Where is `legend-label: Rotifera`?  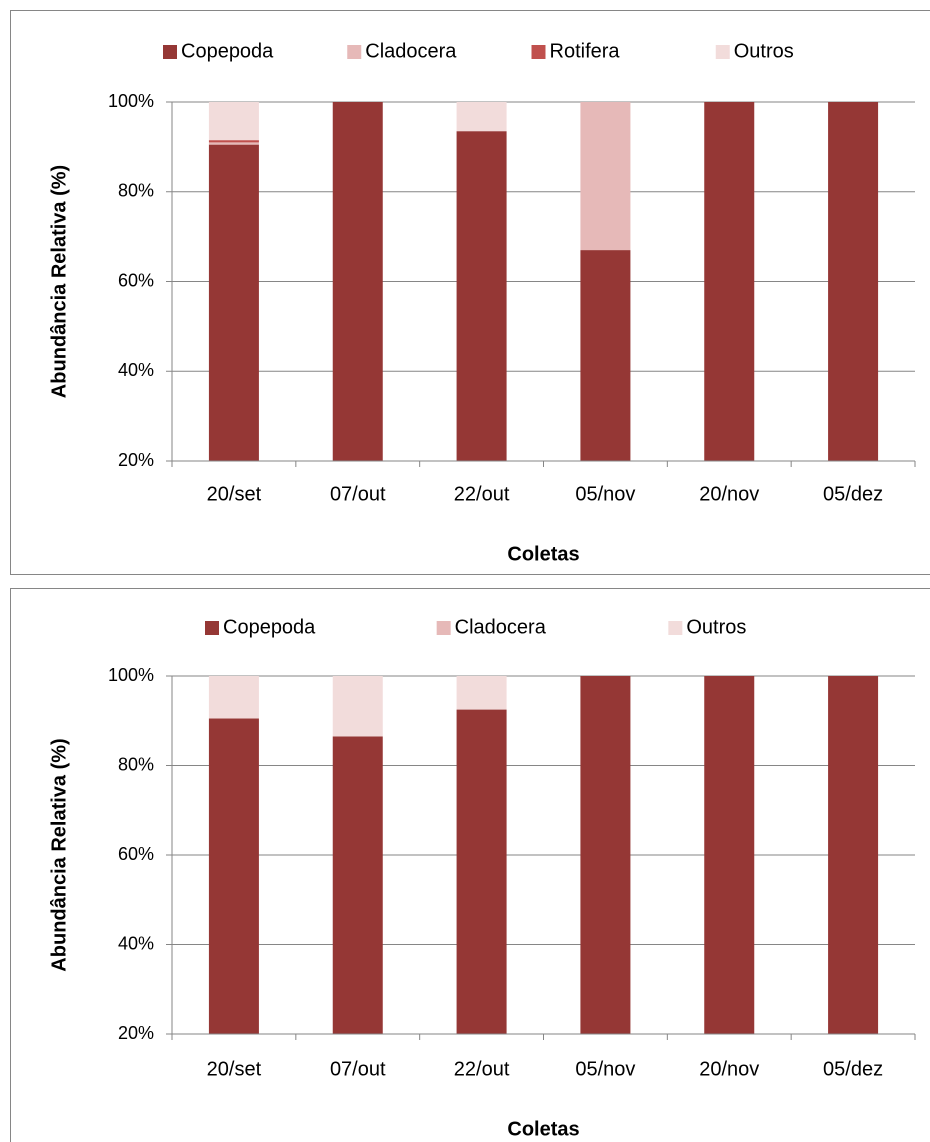 legend-label: Rotifera is located at coordinates (585, 51).